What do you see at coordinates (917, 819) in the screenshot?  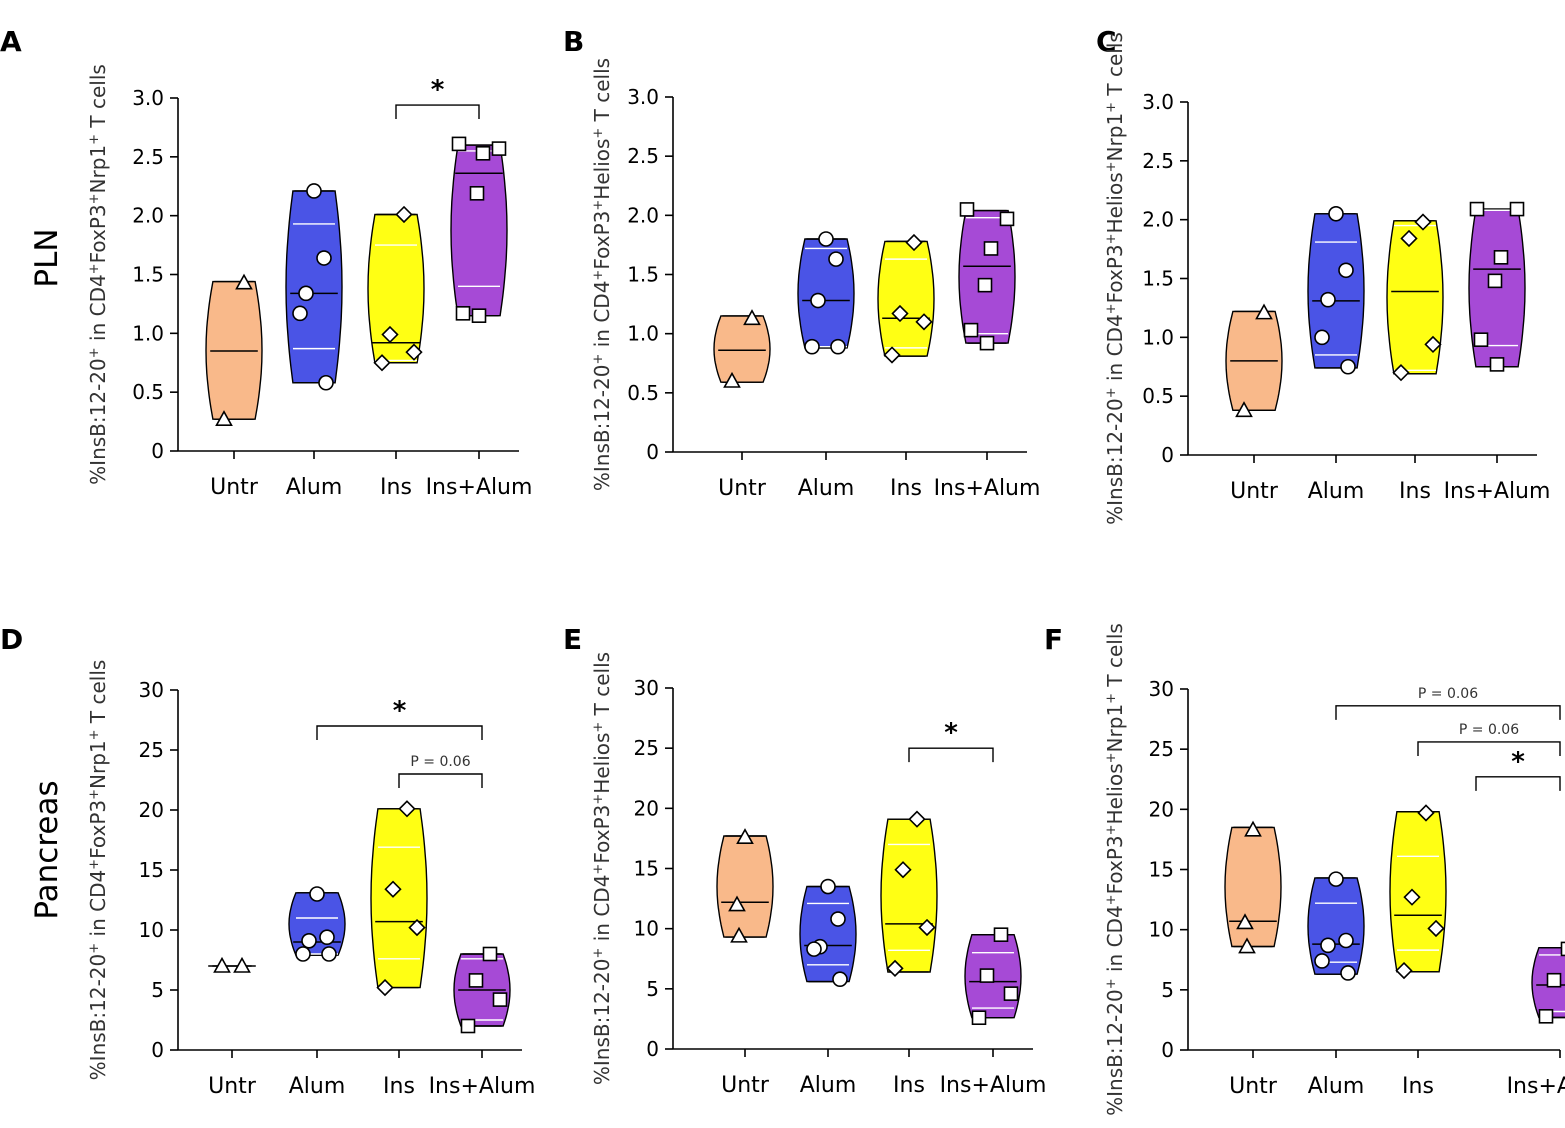 I see `panel-e-ins-point` at bounding box center [917, 819].